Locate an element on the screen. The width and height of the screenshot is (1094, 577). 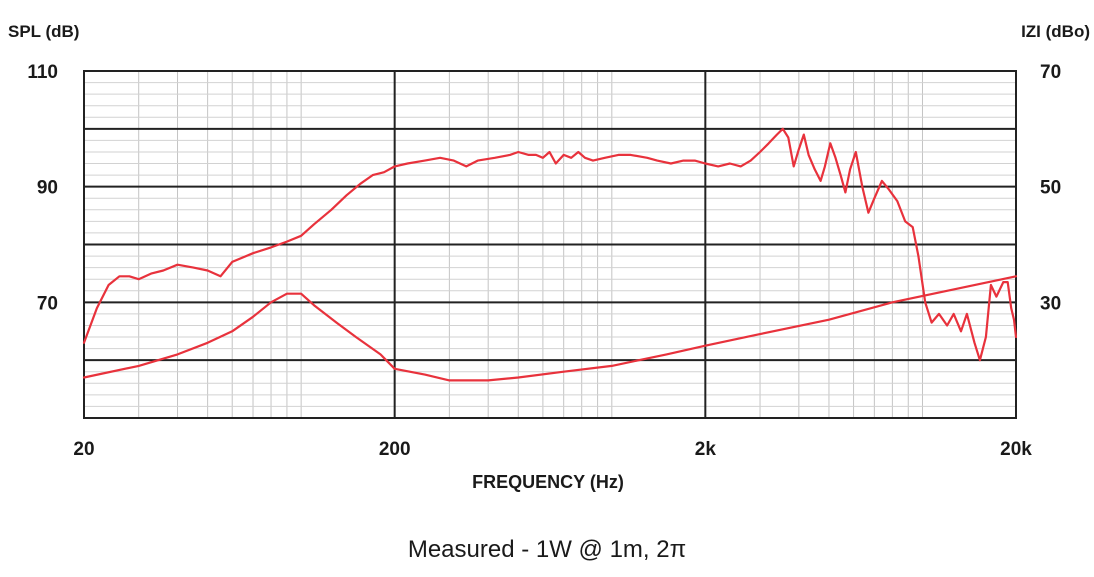
x-tick-label: 200 is located at coordinates (395, 449).